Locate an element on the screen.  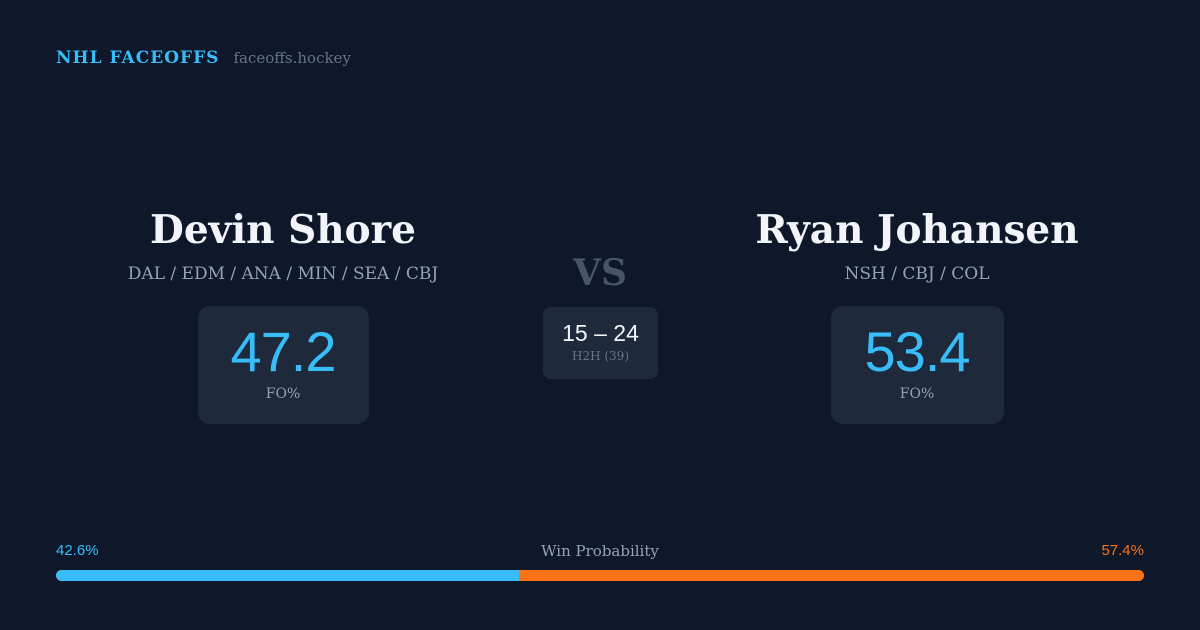
player-right-teams: NSH / CBJ / COL is located at coordinates (917, 274).